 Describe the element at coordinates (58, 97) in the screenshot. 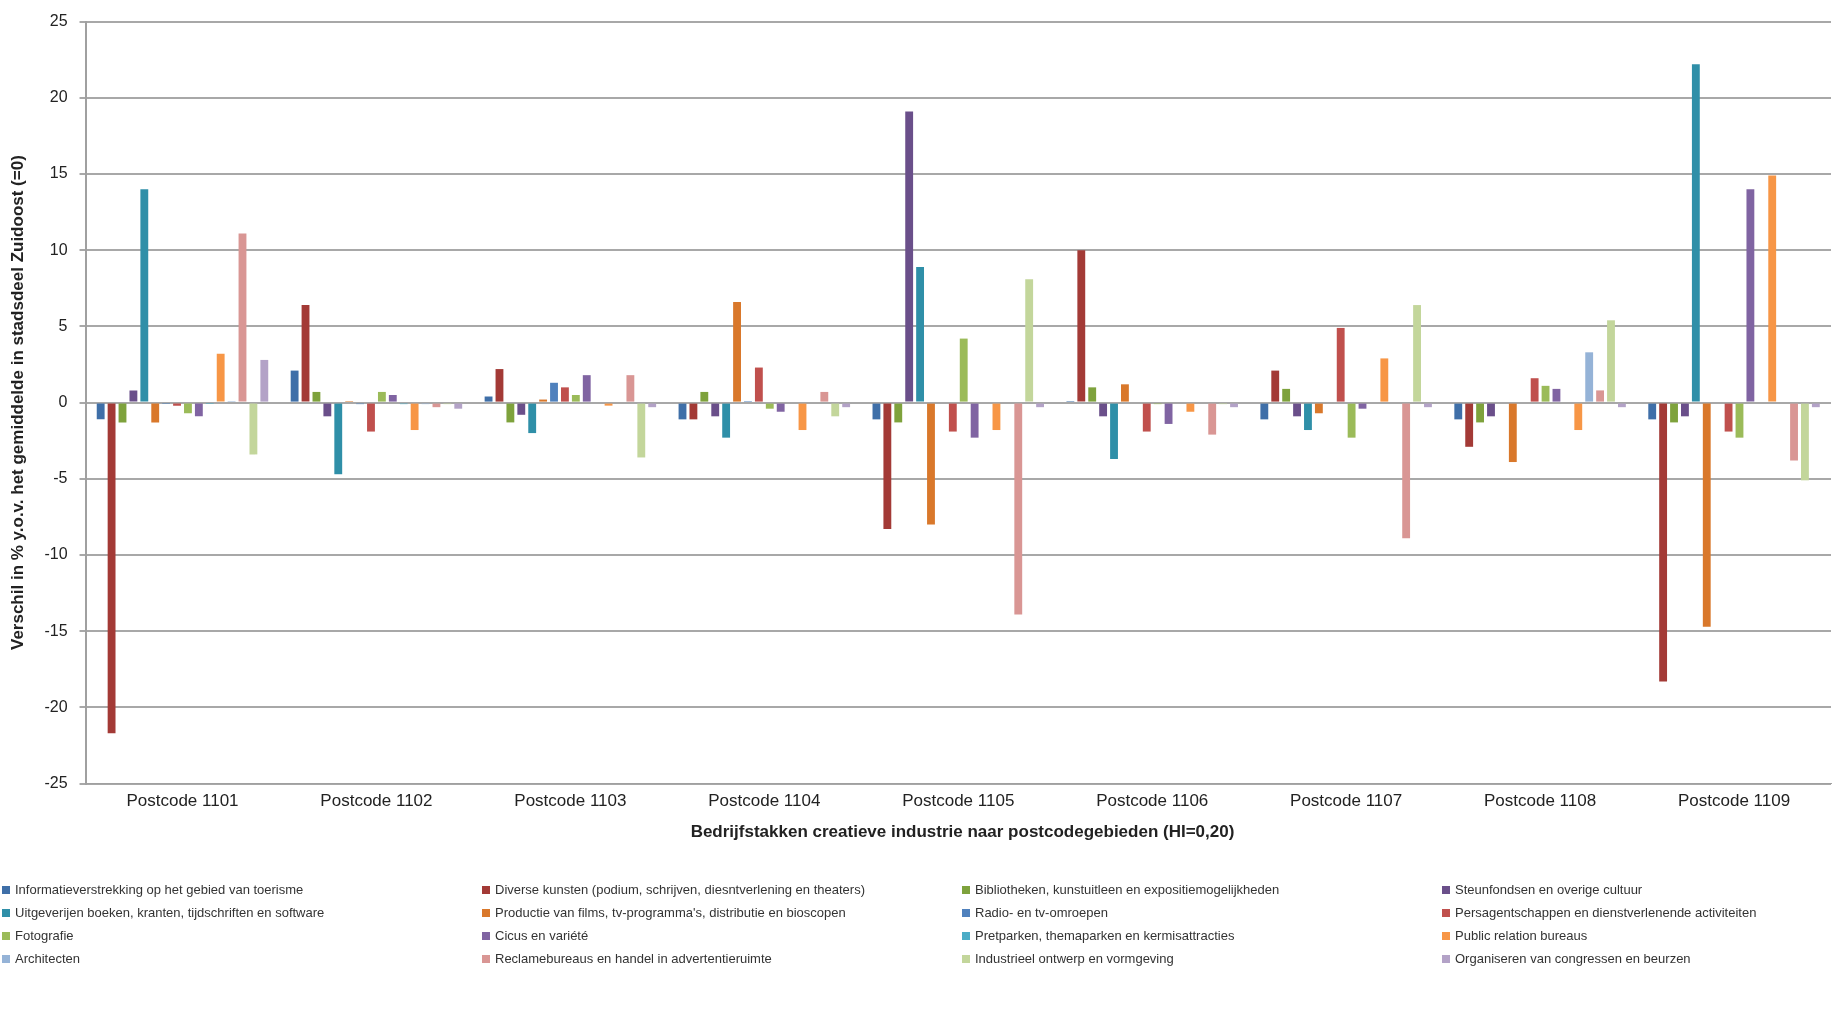

I see `y-tick-label: 20` at that location.